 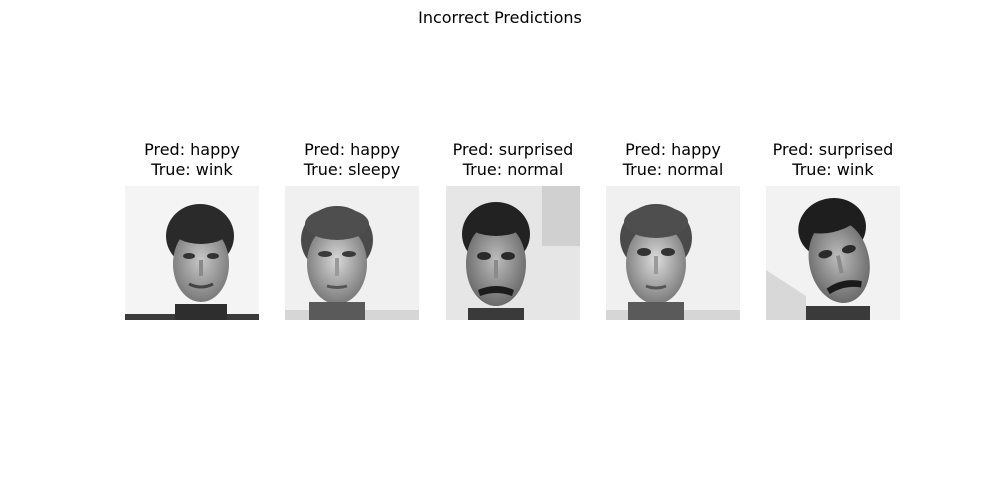 I want to click on prediction-panel-5: Pred: surprised True: wink, so click(x=833, y=230).